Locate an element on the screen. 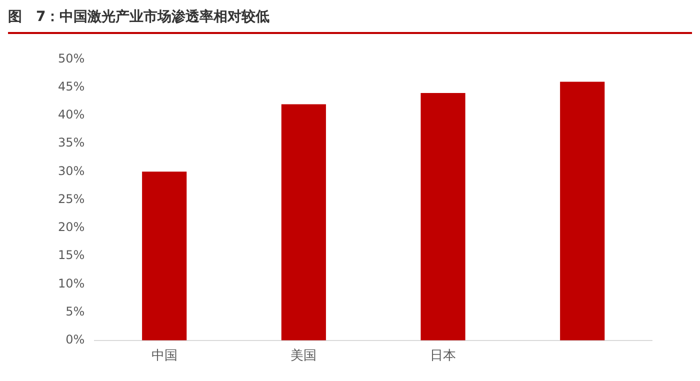 This screenshot has height=381, width=700. y-tick-label: 30% is located at coordinates (71, 171).